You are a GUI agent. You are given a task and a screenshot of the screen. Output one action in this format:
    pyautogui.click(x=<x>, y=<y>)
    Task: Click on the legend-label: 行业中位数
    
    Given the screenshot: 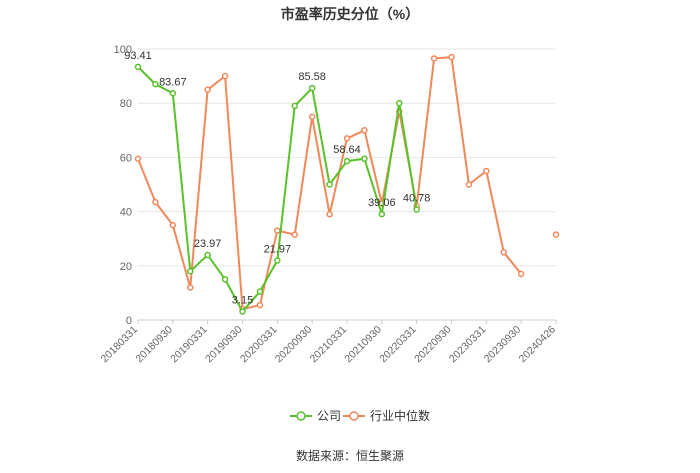 What is the action you would take?
    pyautogui.click(x=400, y=415)
    